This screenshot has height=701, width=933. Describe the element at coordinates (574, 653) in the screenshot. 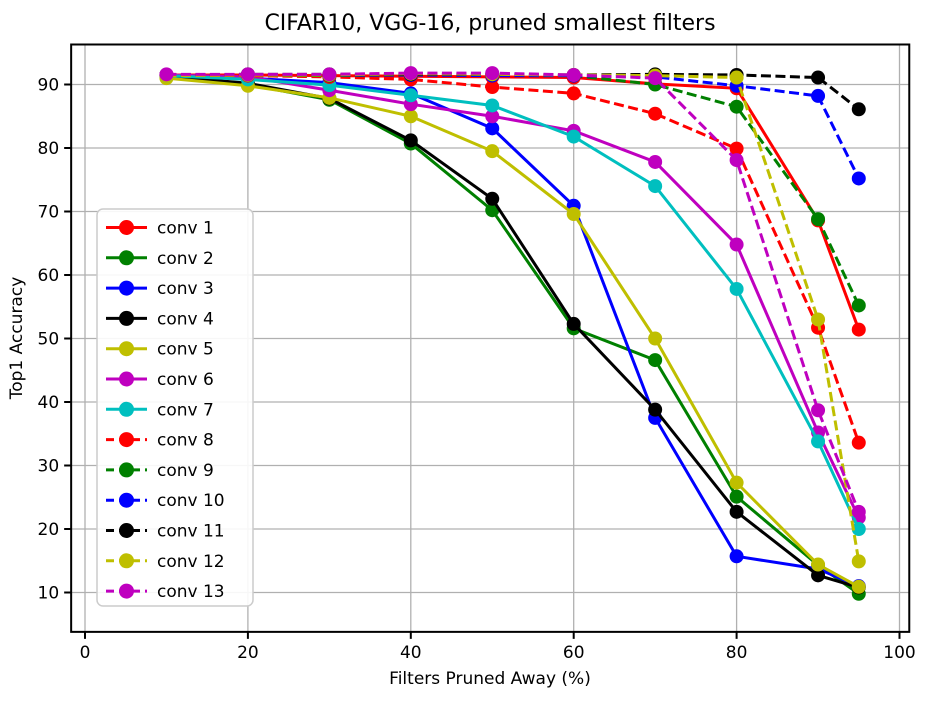

I see `x-tick-label: 60` at that location.